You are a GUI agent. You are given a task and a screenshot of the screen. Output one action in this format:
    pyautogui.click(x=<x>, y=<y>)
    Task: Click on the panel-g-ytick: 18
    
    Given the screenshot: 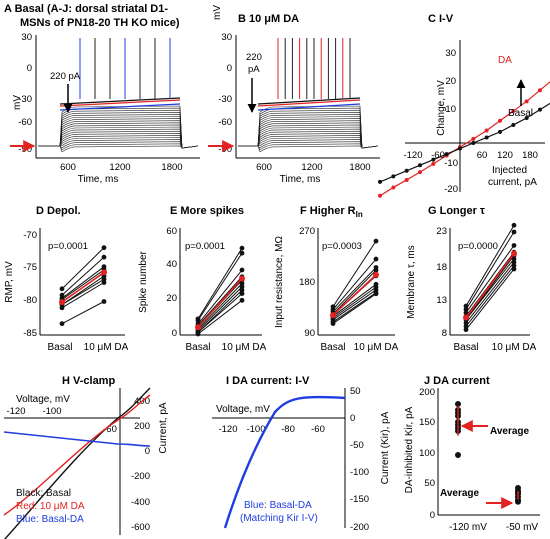 What is the action you would take?
    pyautogui.click(x=441, y=267)
    